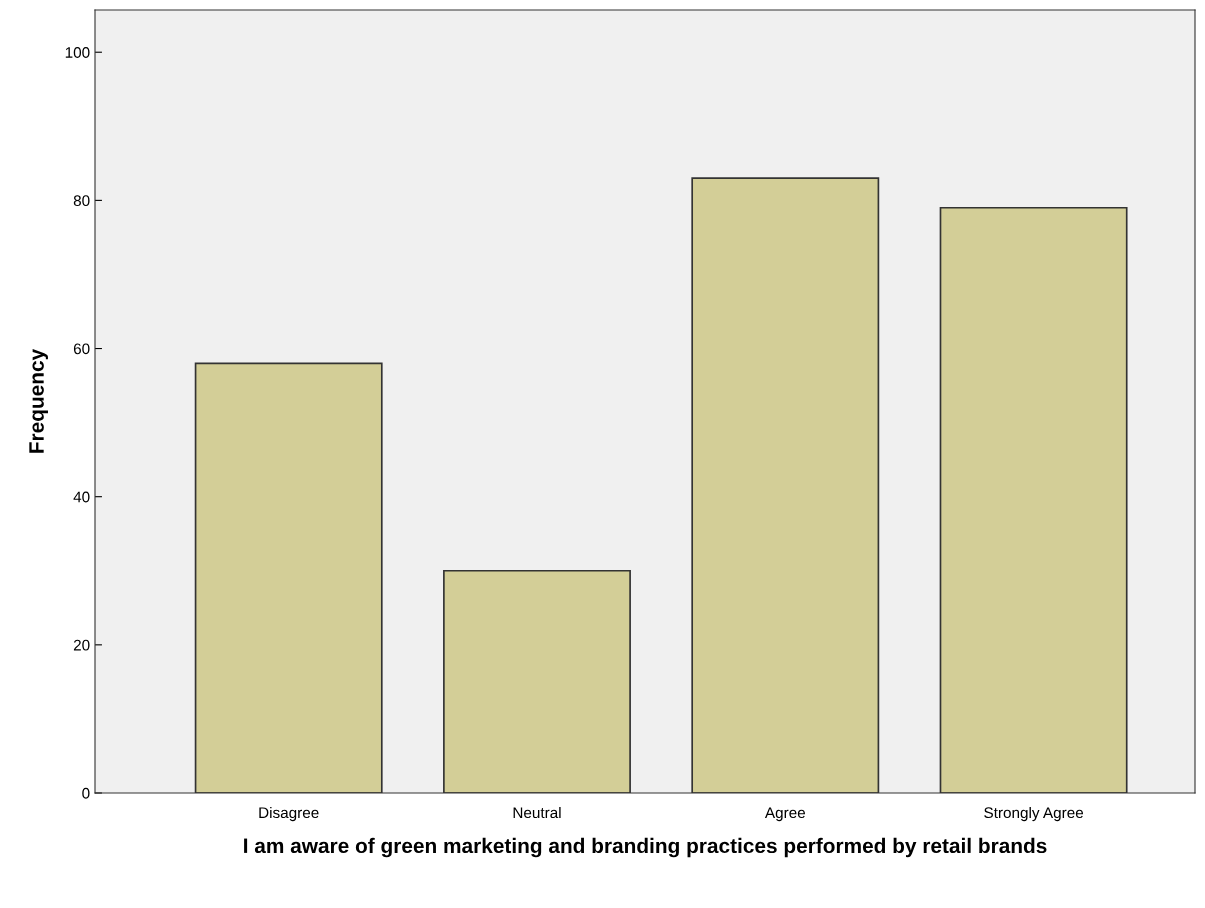 The width and height of the screenshot is (1205, 908). What do you see at coordinates (81, 645) in the screenshot?
I see `y-tick-label: 20` at bounding box center [81, 645].